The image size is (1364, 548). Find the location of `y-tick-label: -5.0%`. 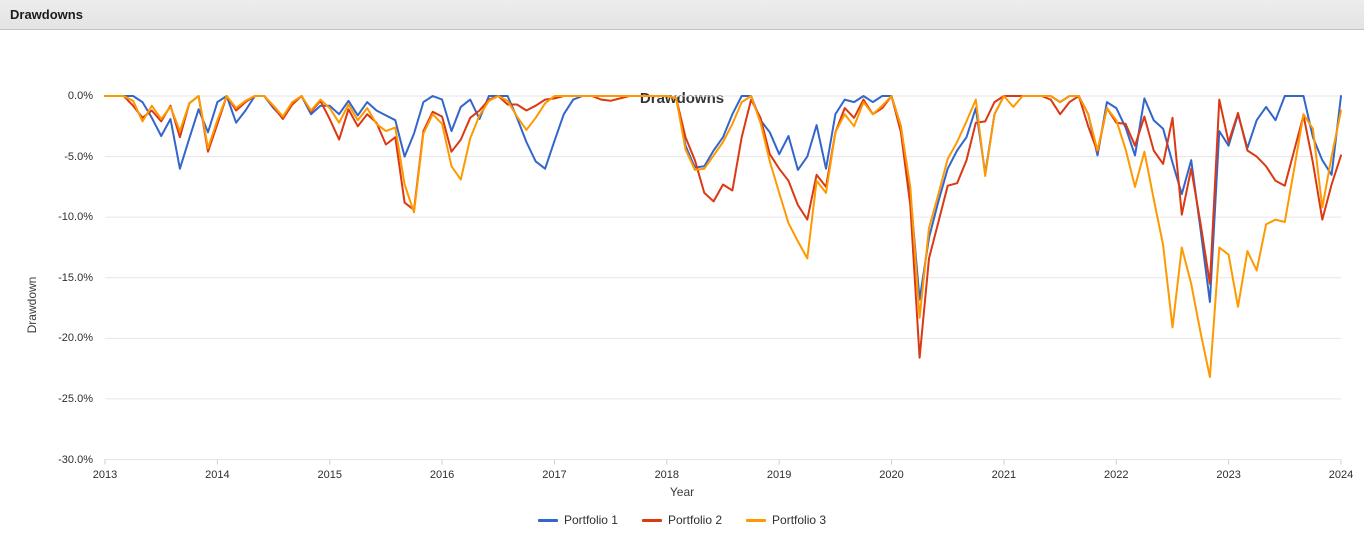

y-tick-label: -5.0% is located at coordinates (78, 156).